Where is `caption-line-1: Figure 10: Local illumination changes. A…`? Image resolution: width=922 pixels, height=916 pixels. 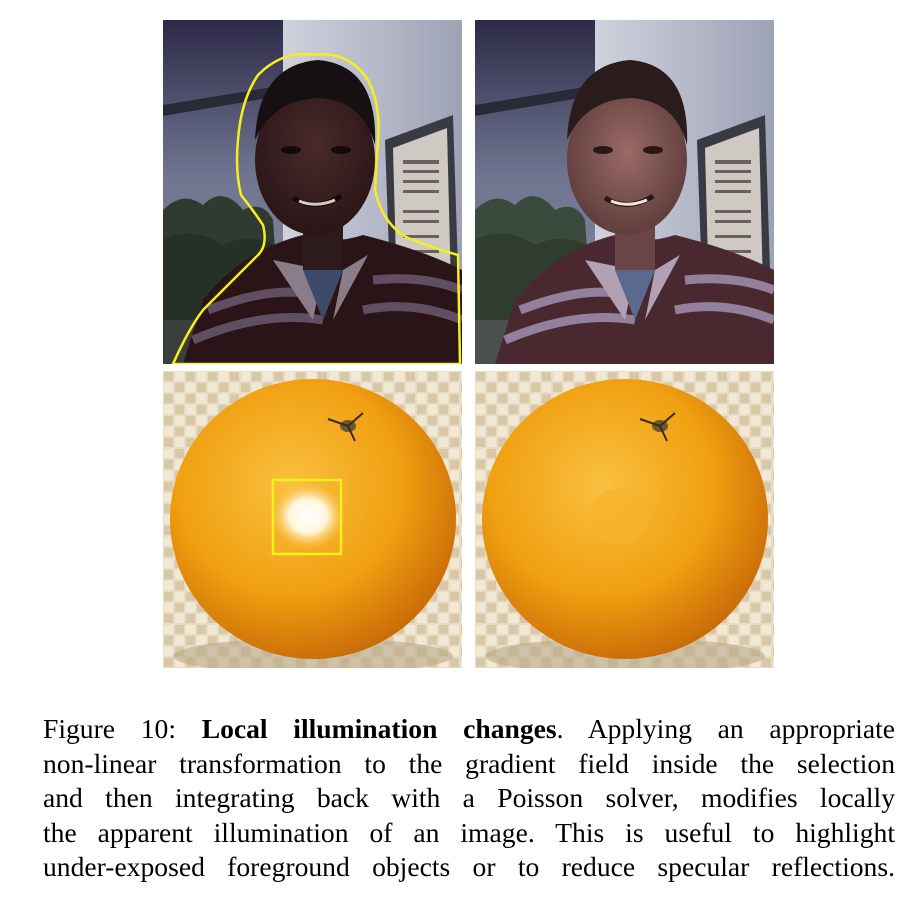
caption-line-1: Figure 10: Local illumination changes. A… is located at coordinates (469, 728).